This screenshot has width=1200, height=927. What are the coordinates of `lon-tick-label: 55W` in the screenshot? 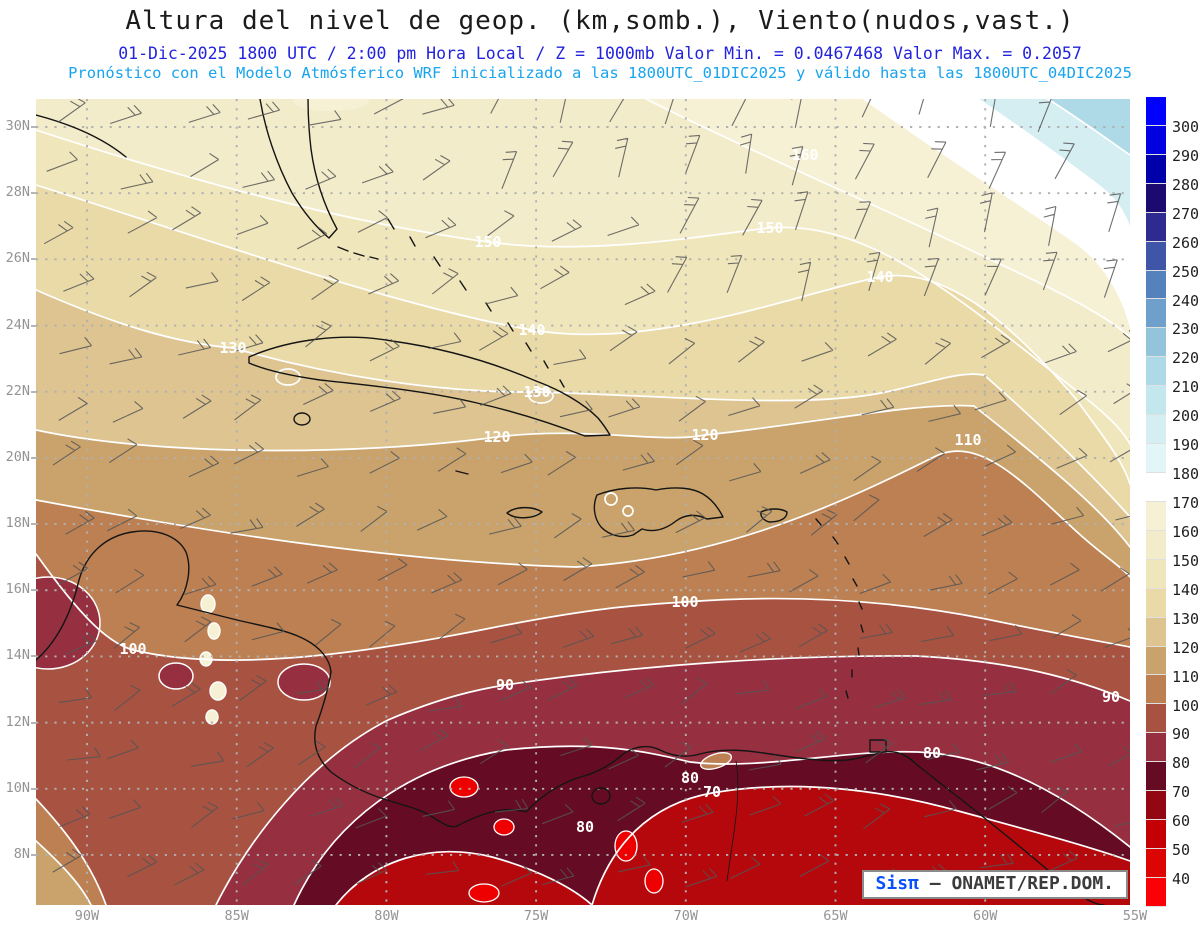 It's located at (1135, 916).